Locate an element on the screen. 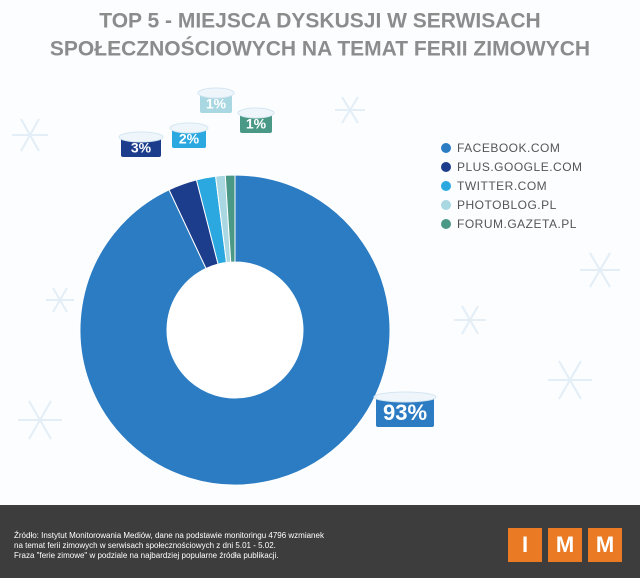 This screenshot has width=640, height=578. legend-label: FACEBOOK.COM is located at coordinates (508, 148).